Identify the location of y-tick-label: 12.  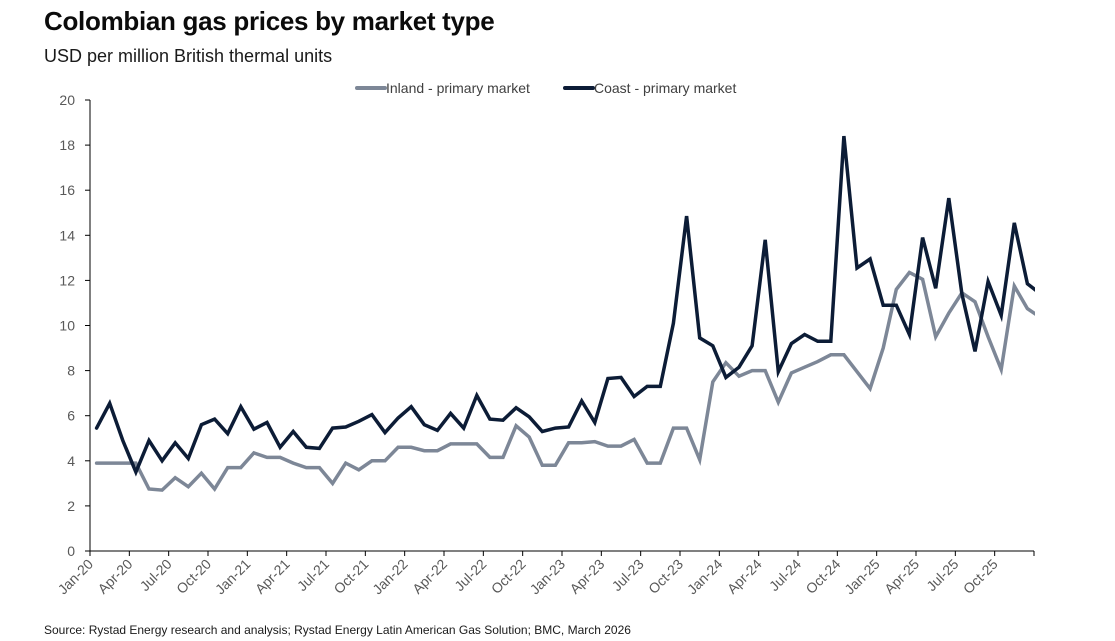
(67, 280).